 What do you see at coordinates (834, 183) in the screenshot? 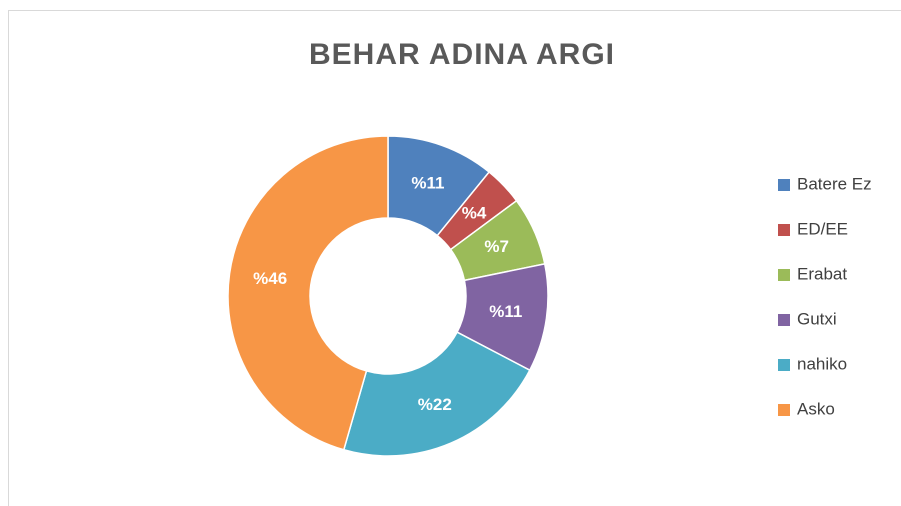
I see `legend-label: Batere Ez` at bounding box center [834, 183].